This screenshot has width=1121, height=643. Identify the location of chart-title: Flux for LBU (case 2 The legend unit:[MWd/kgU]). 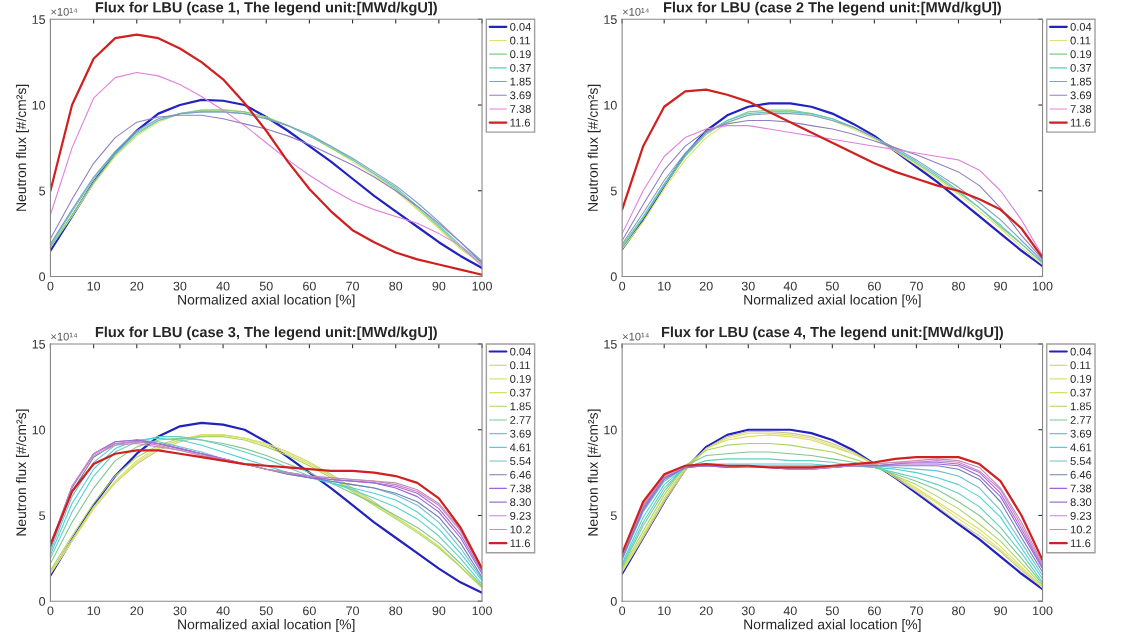
(832, 8).